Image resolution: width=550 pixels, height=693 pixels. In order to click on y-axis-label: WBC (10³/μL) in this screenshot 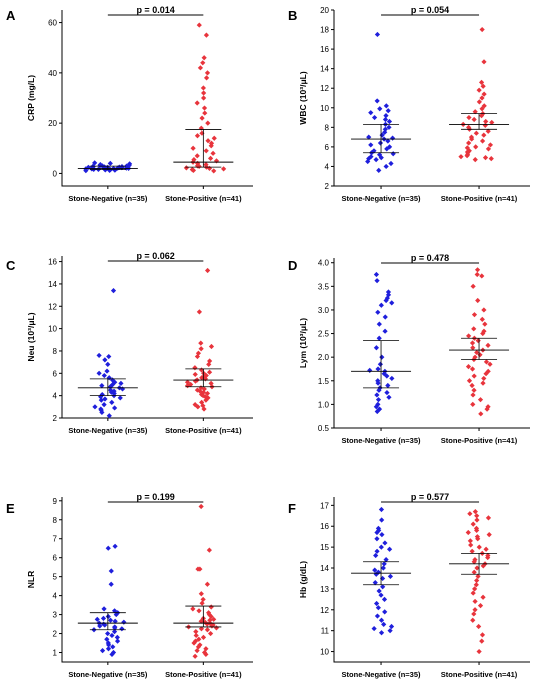, I will do `click(303, 98)`.